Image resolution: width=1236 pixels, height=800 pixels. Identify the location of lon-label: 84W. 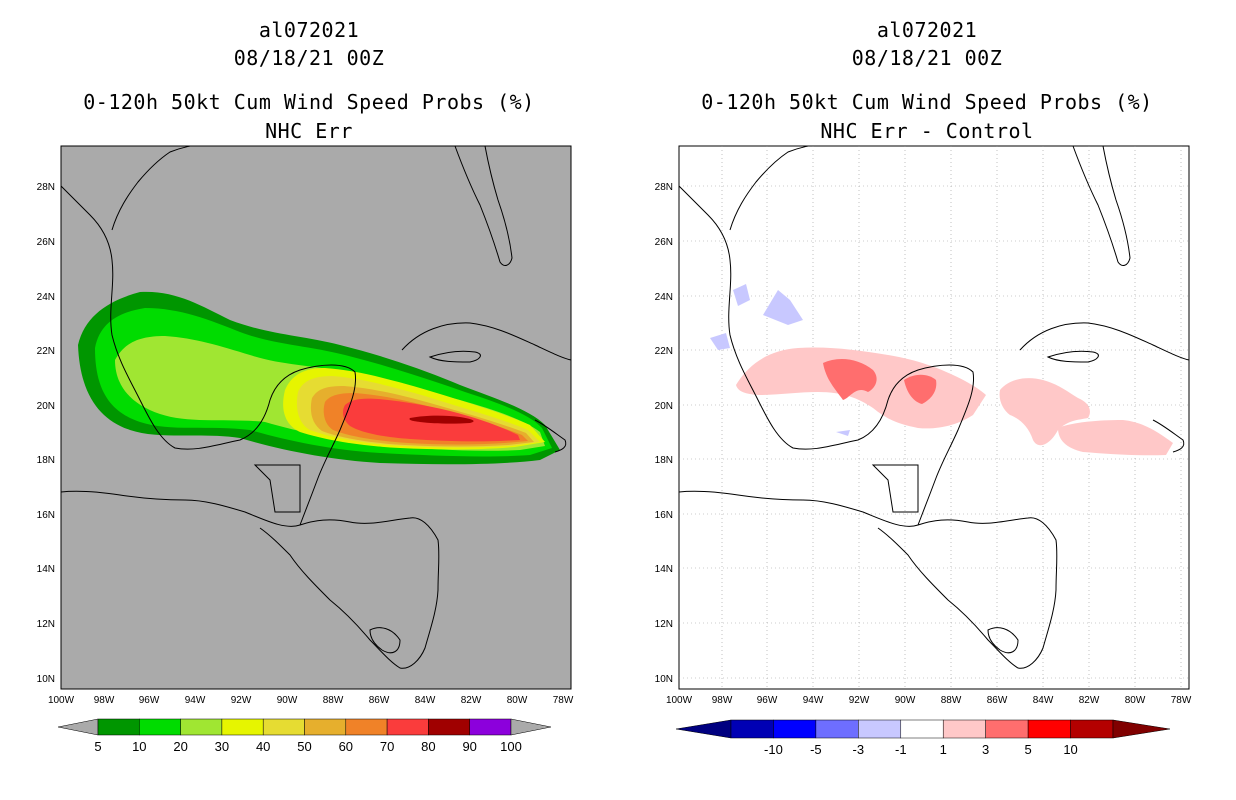
(425, 700).